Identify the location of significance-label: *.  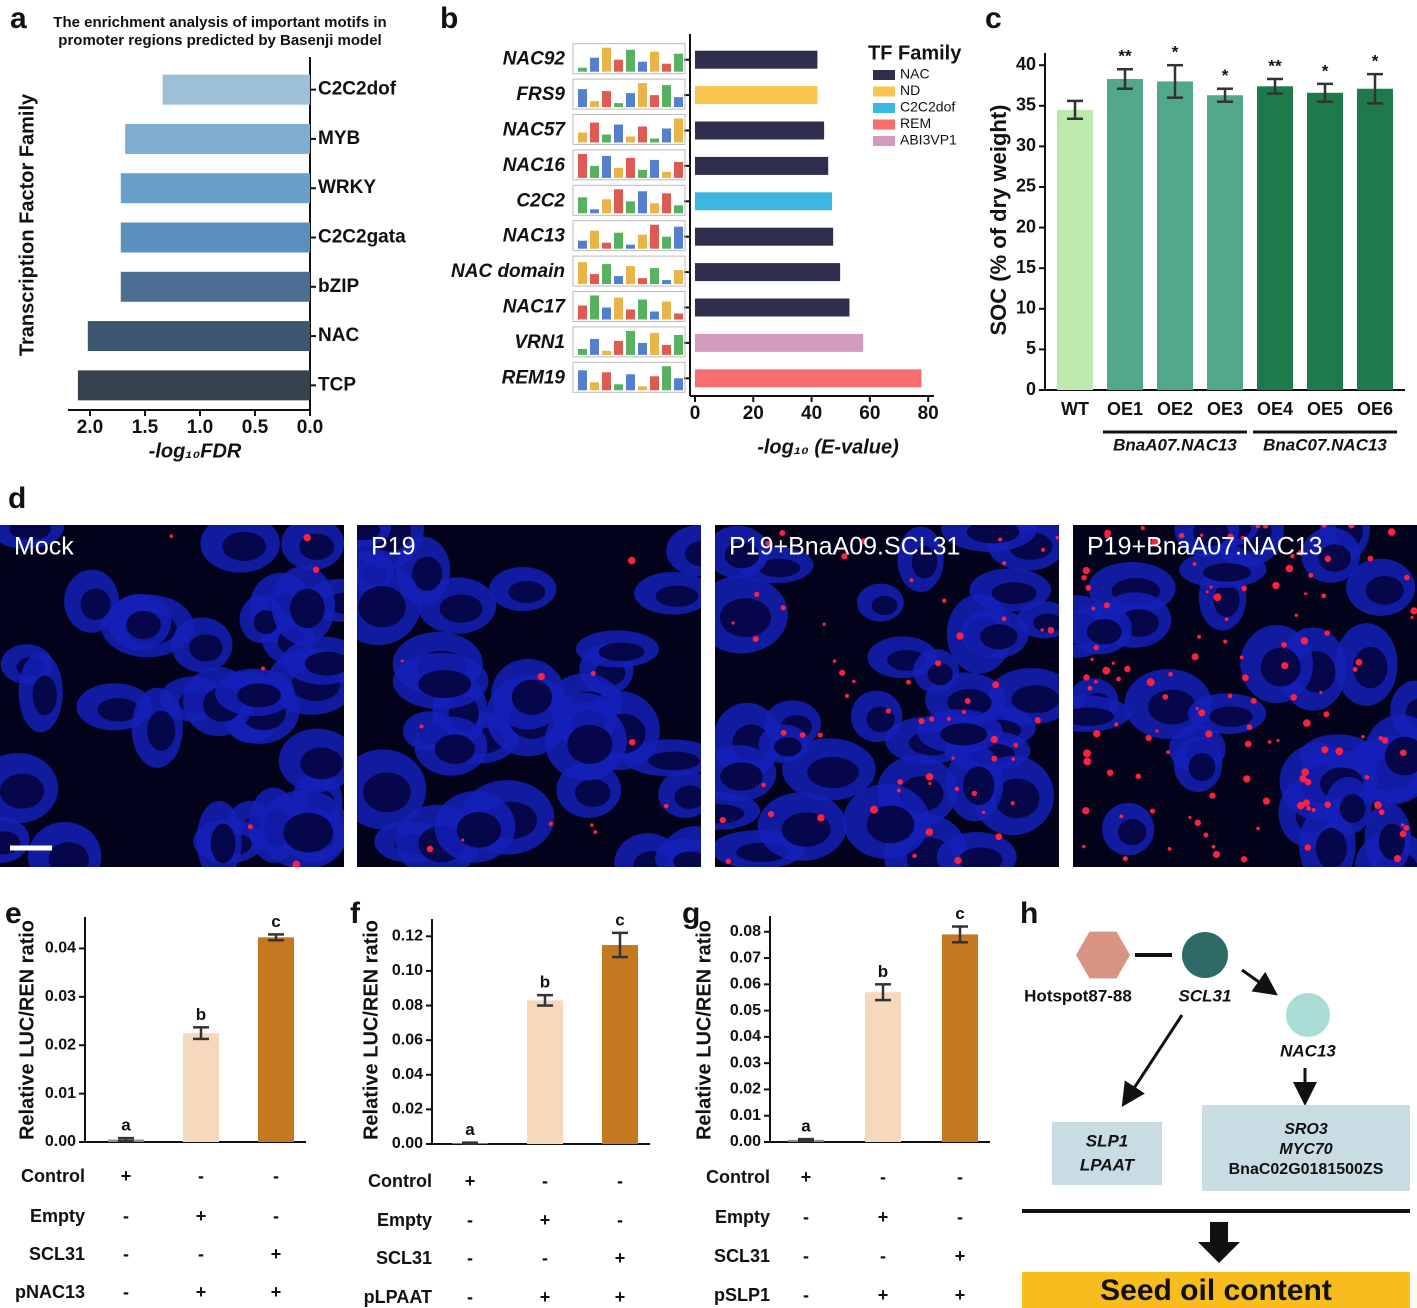
(1175, 52).